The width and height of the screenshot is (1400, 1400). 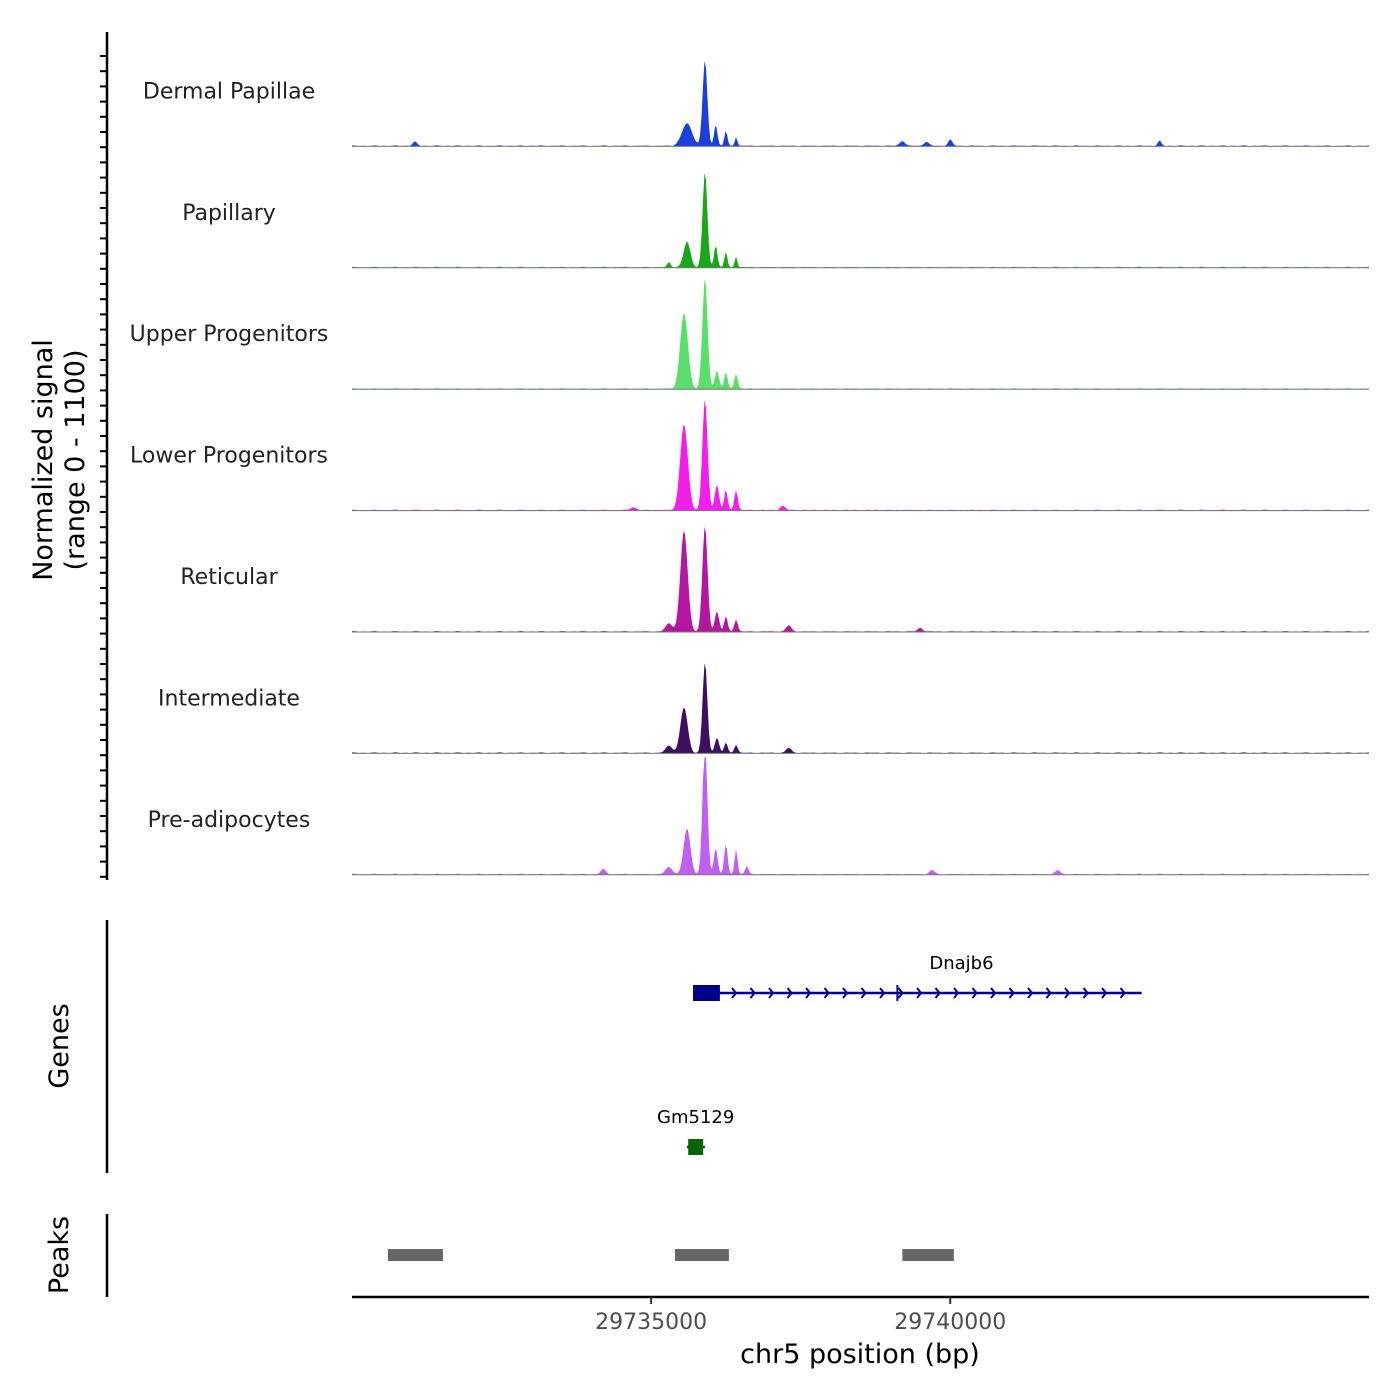 I want to click on signal-track: Papillary, so click(x=775, y=220).